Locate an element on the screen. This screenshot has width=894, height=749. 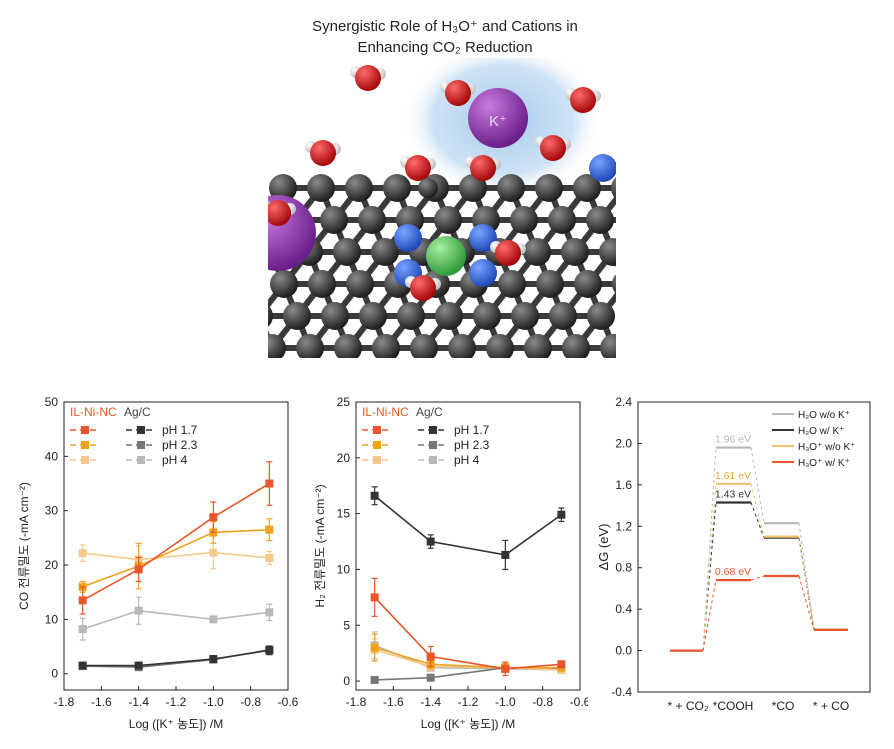
x-category-label: *CO is located at coordinates (783, 706).